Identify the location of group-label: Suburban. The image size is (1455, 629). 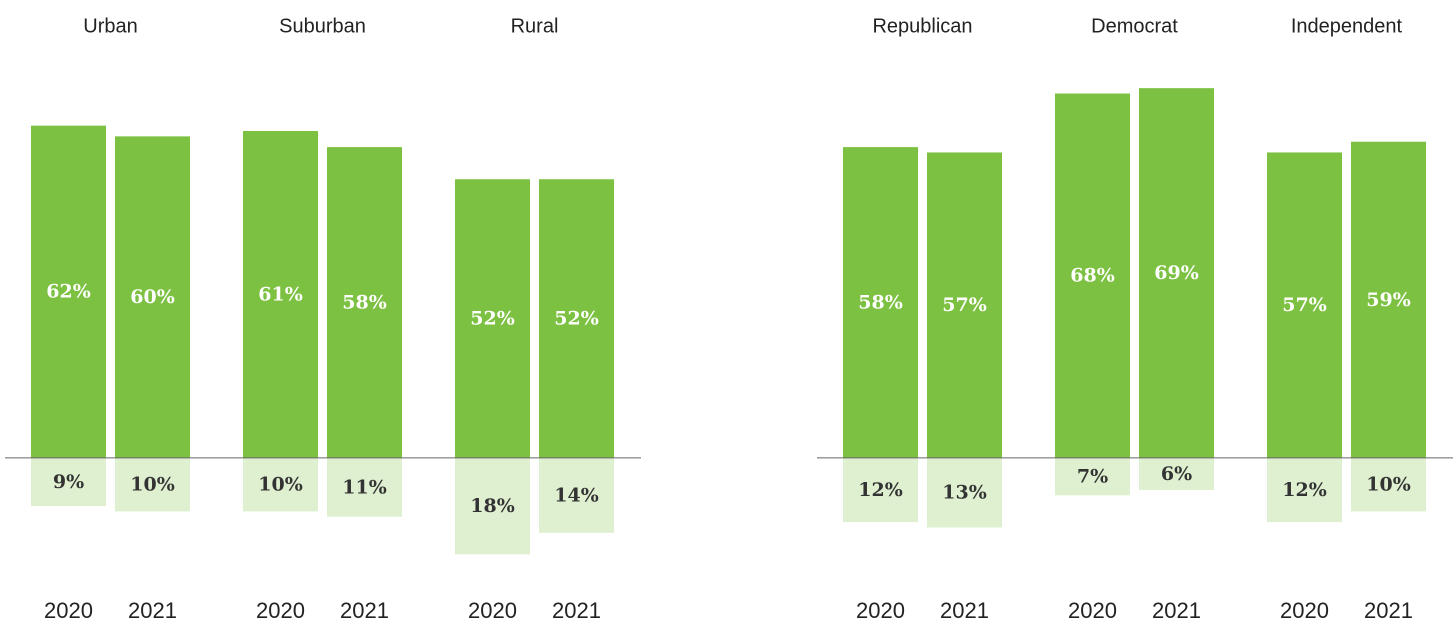
(322, 26).